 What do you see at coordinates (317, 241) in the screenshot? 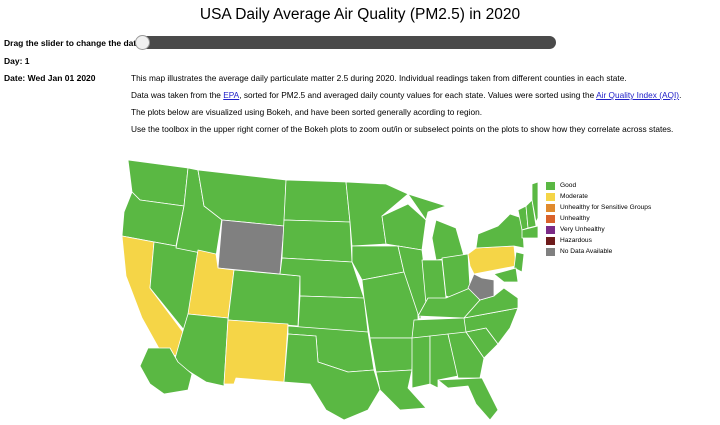
I see `state-south-dakota` at bounding box center [317, 241].